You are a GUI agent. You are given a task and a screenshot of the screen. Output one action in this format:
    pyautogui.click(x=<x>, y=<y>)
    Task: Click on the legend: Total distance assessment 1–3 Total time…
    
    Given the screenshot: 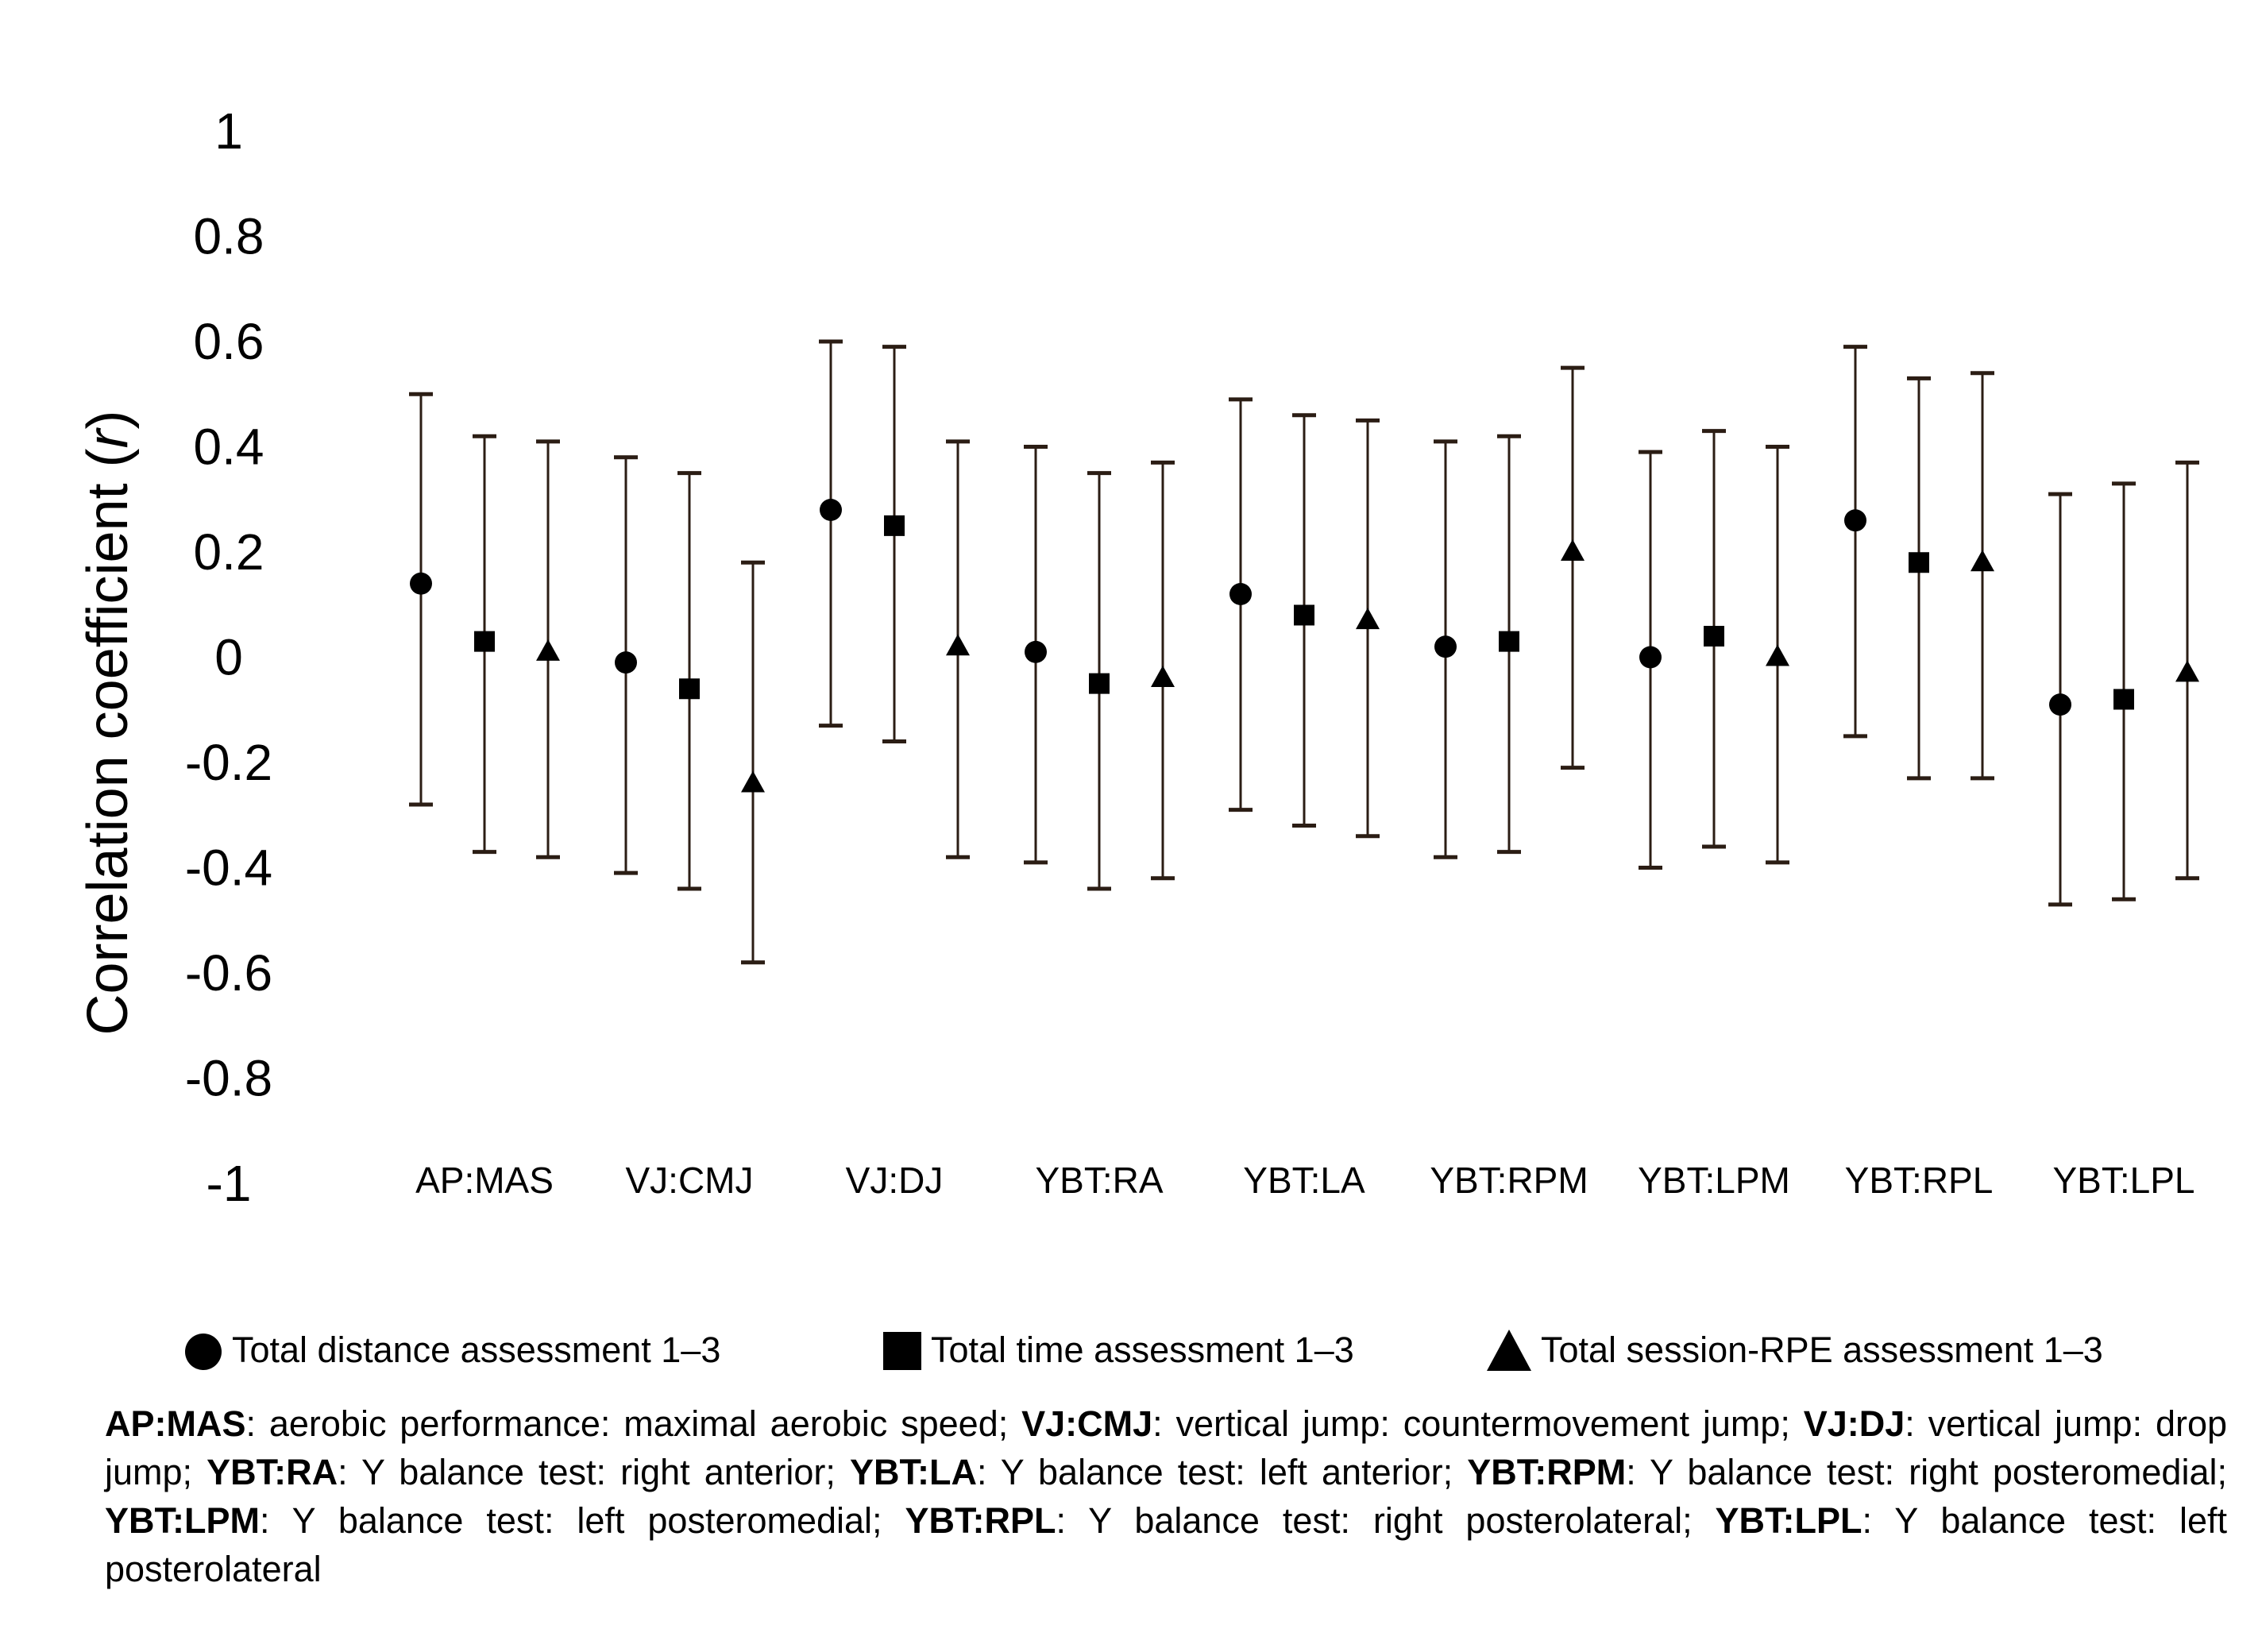 What is the action you would take?
    pyautogui.click(x=1215, y=1350)
    